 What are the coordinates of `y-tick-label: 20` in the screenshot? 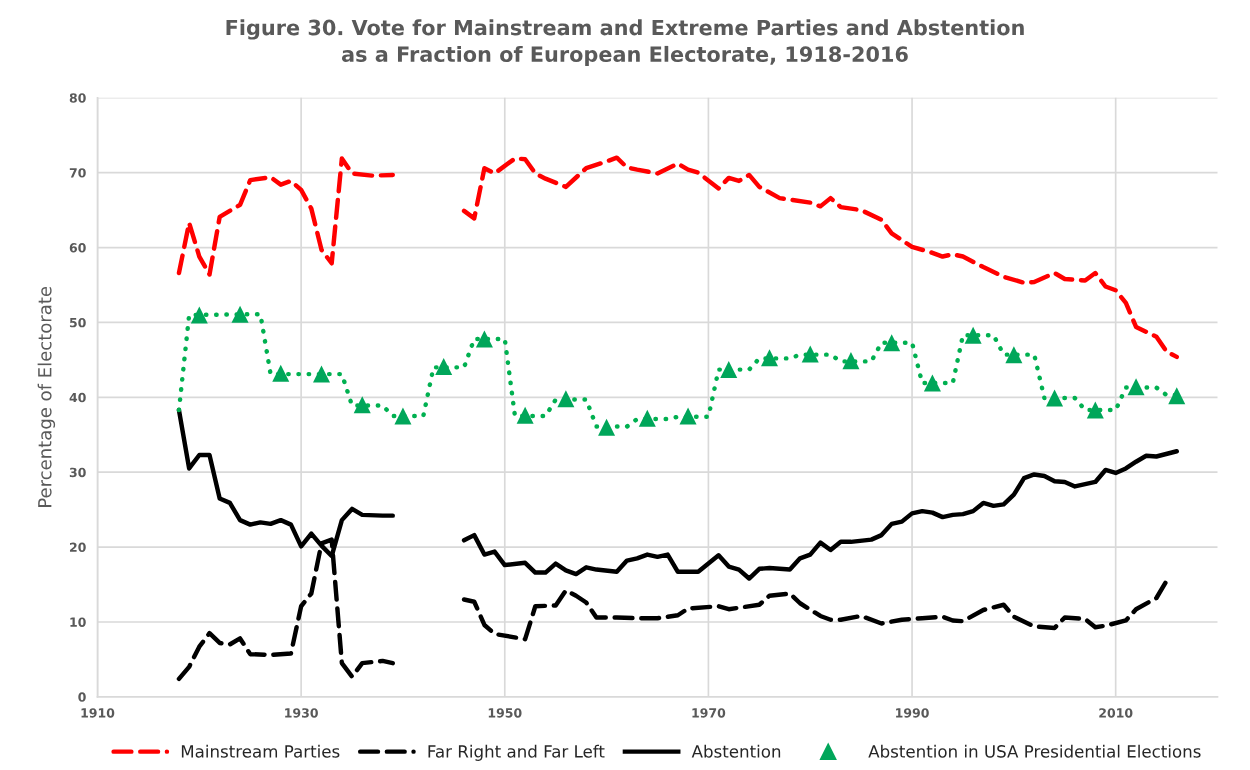 It's located at (77, 547).